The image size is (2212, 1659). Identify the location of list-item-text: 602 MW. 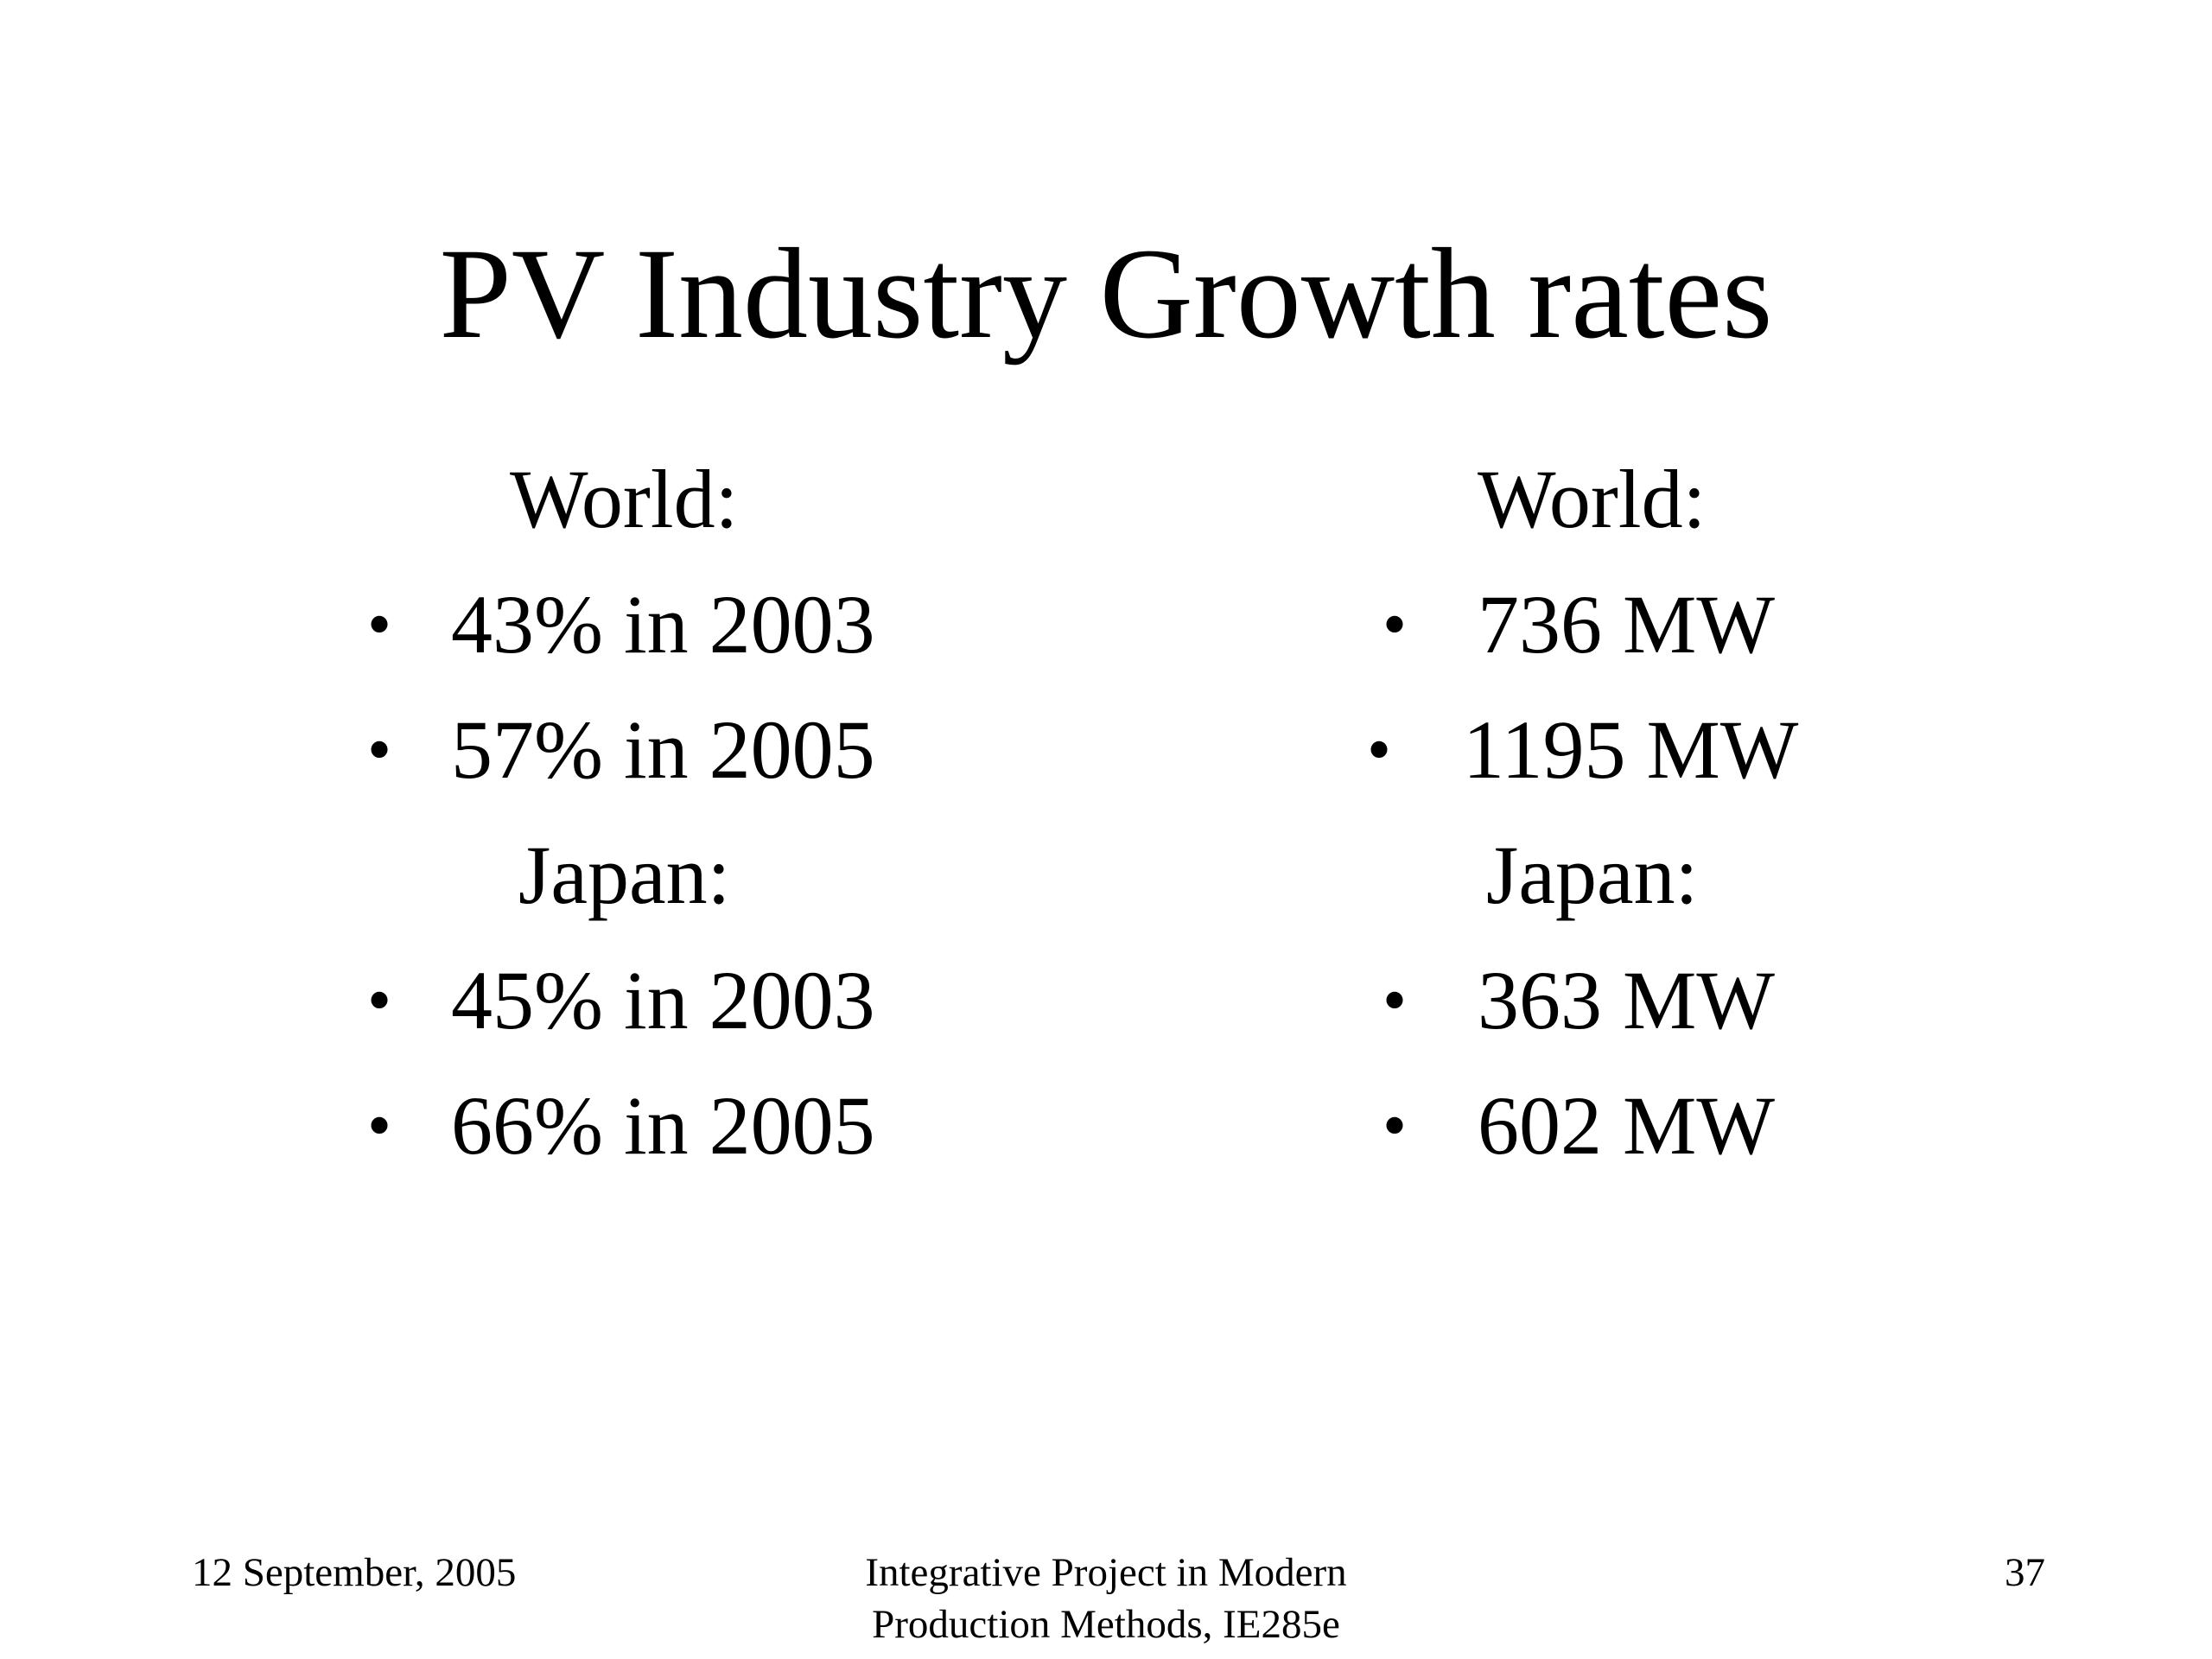
(1626, 1125).